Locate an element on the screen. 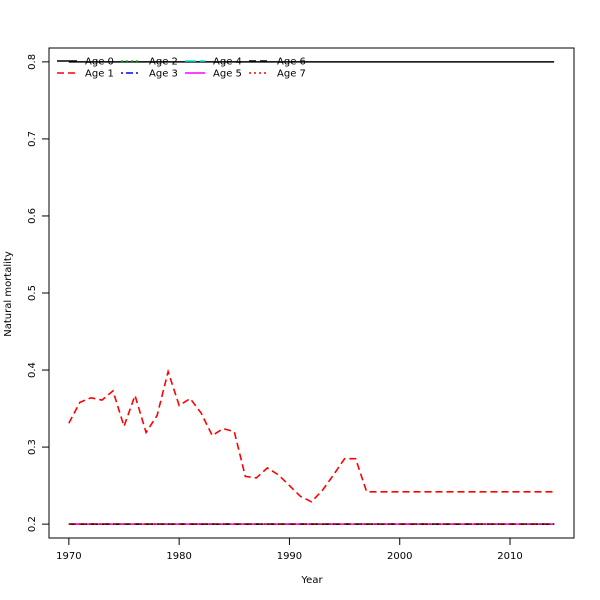 This screenshot has height=600, width=600. legend-label: Age 2 is located at coordinates (163, 62).